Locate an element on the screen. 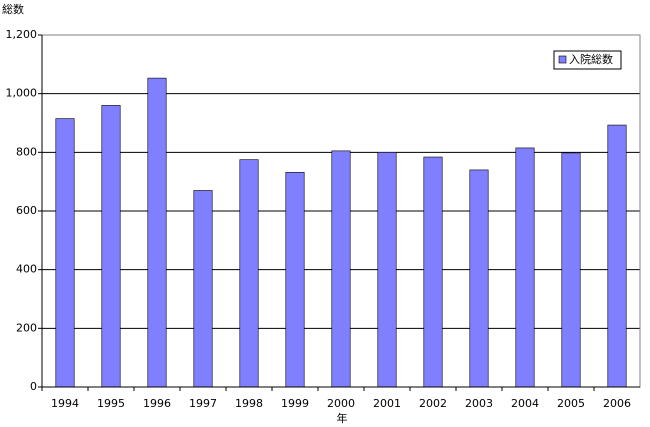 The width and height of the screenshot is (650, 427). x-tick-label: 2006 is located at coordinates (617, 403).